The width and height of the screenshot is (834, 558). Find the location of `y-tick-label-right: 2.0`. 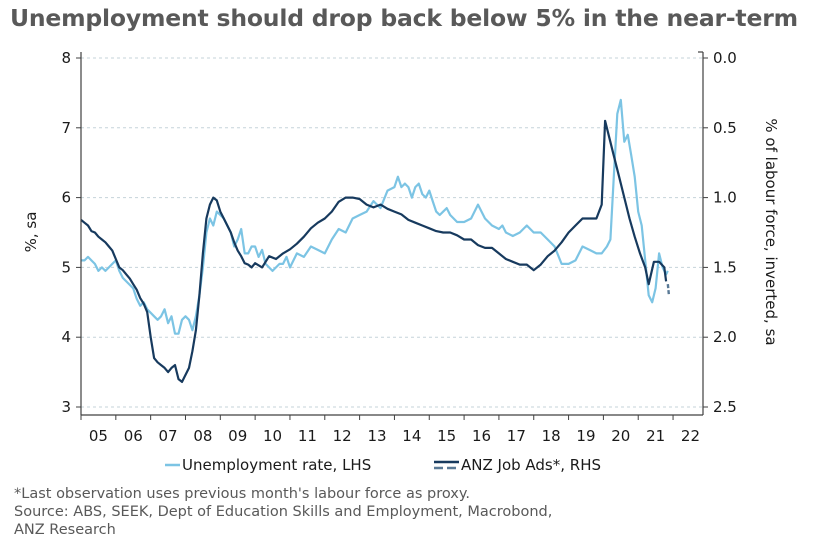

y-tick-label-right: 2.0 is located at coordinates (725, 337).